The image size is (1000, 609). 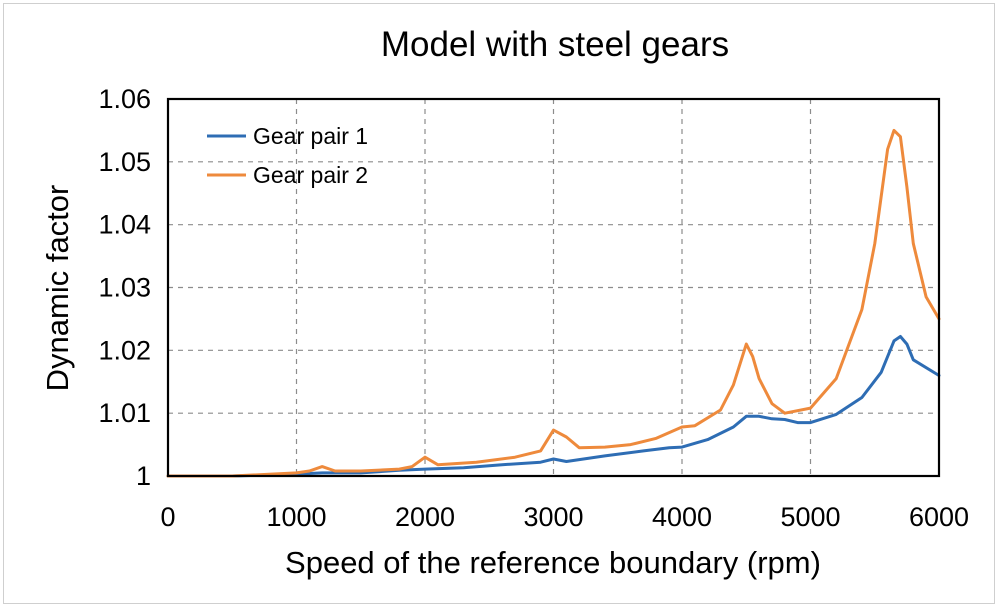 I want to click on legend-label-gear-pair-2: Gear pair 2, so click(x=310, y=175).